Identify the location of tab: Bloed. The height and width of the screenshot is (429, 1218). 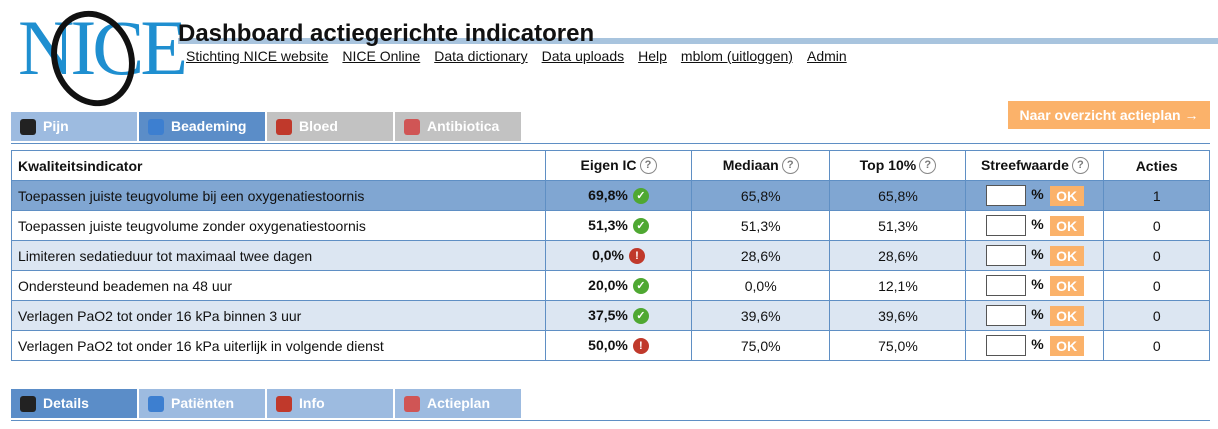
(330, 126).